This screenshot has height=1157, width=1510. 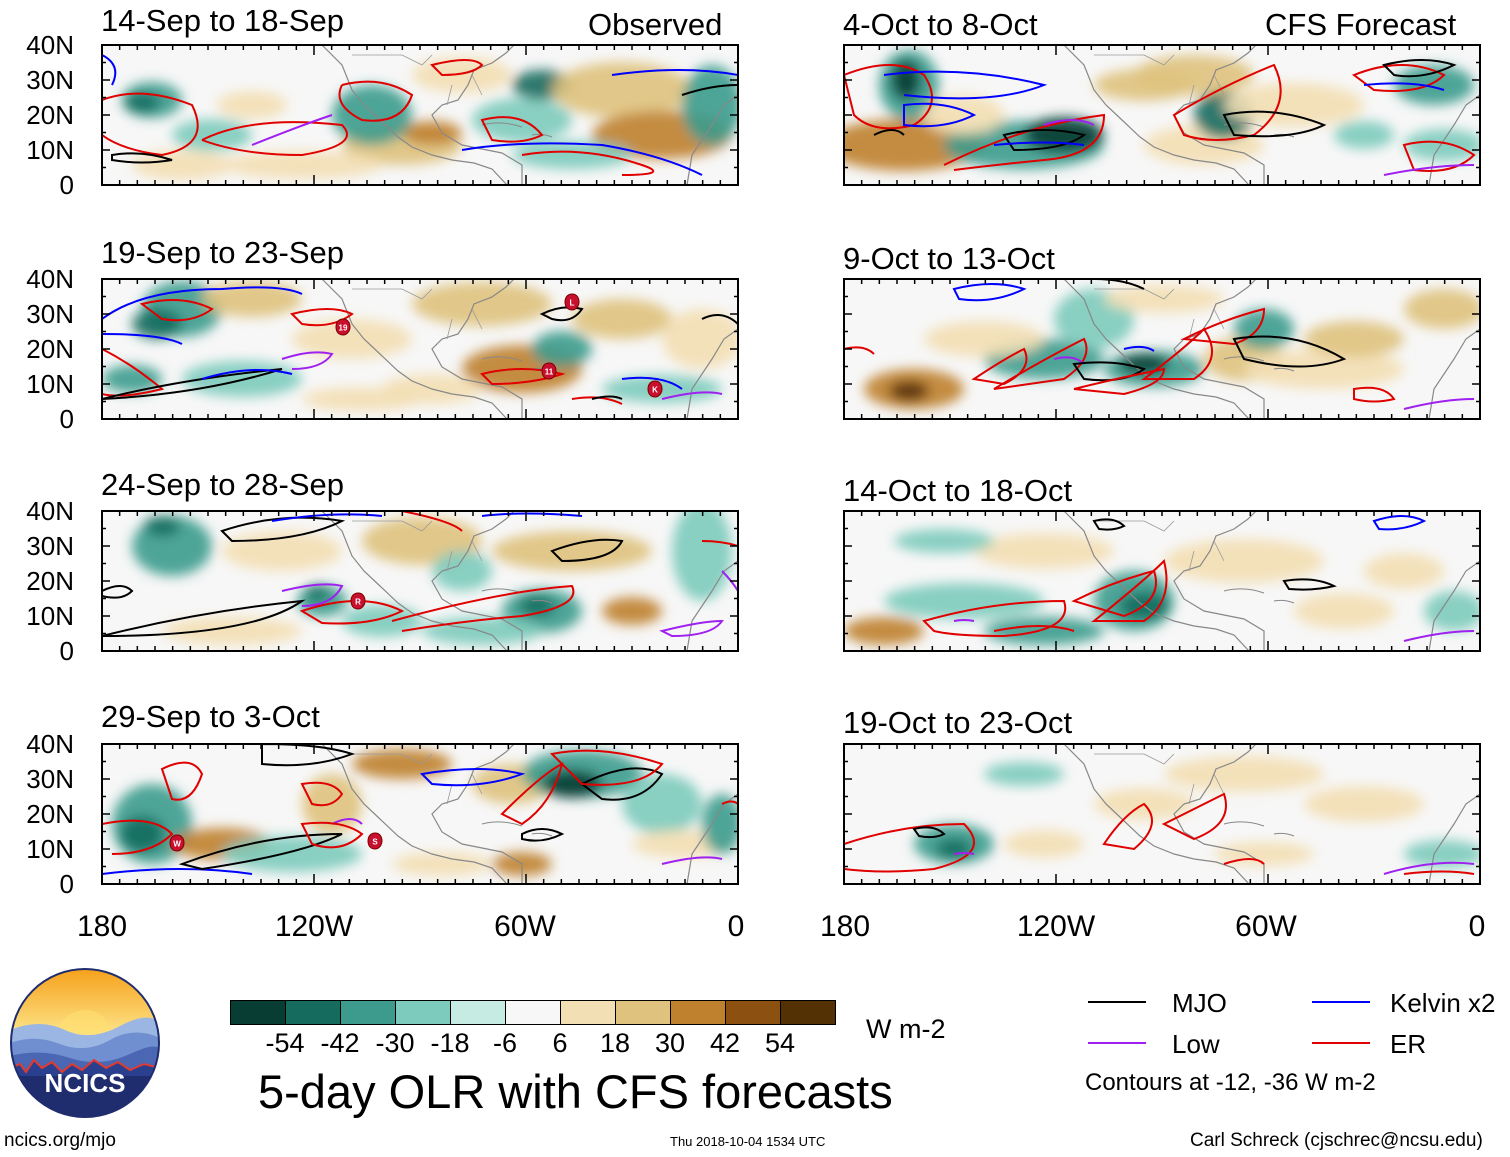 I want to click on colorbar-tick-label: -6, so click(x=505, y=1043).